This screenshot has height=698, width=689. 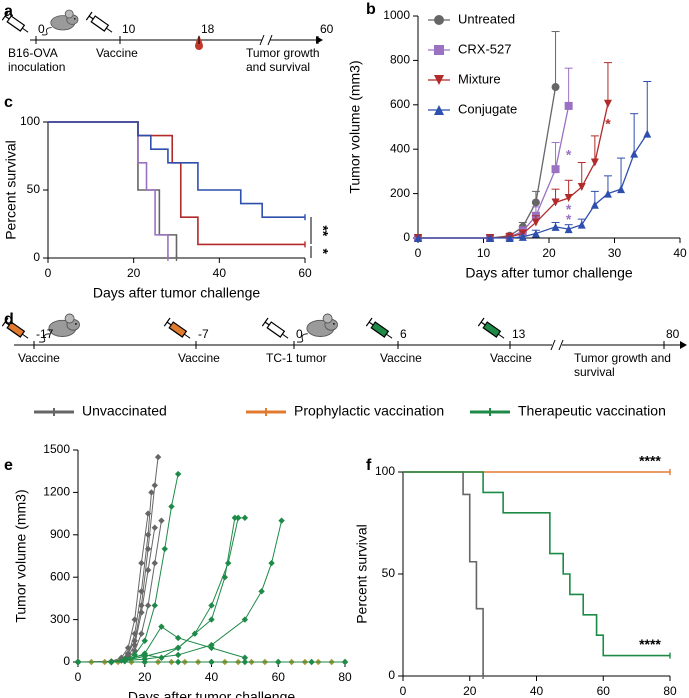 I want to click on y-tick-label: 1200, so click(x=56, y=492).